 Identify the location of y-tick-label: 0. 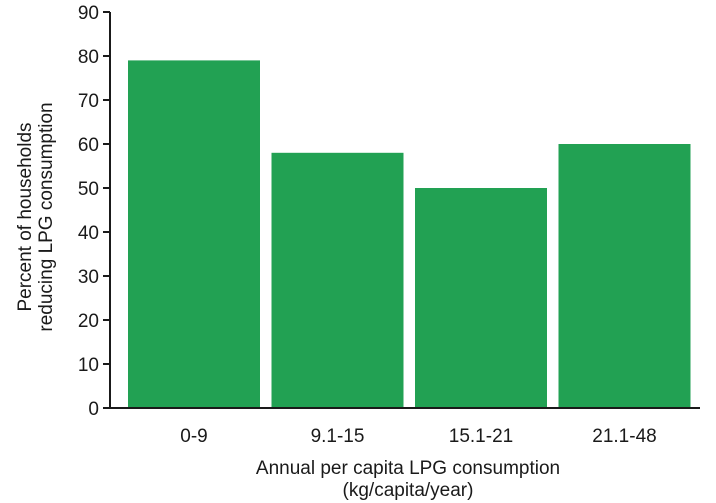
(93, 409).